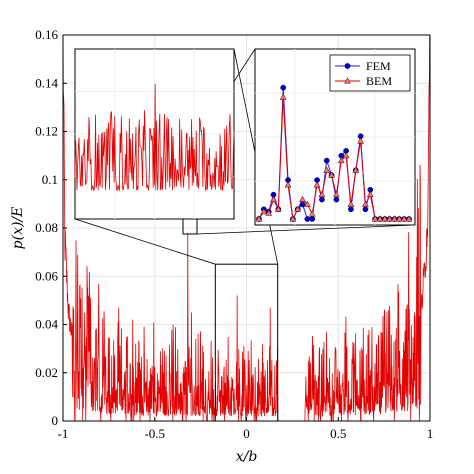 The height and width of the screenshot is (474, 474). I want to click on left-inset, so click(154, 134).